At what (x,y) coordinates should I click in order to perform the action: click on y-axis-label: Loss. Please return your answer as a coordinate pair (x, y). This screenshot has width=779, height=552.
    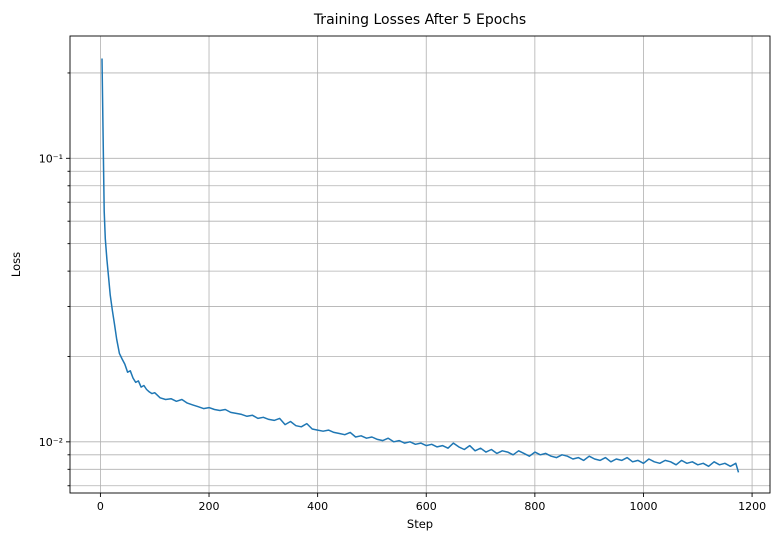
    Looking at the image, I should click on (16, 264).